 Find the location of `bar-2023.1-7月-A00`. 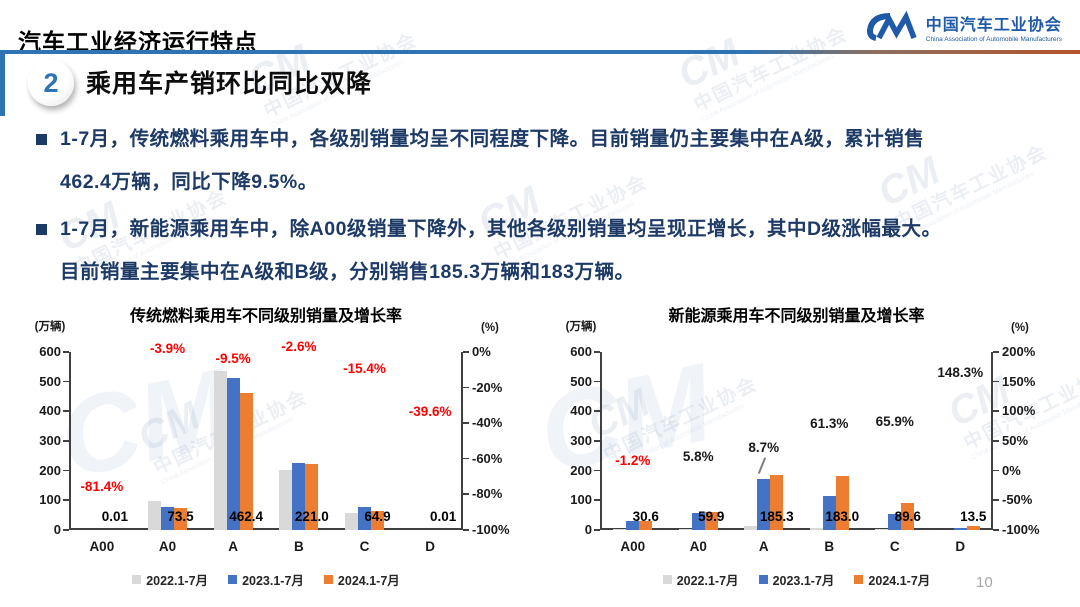

bar-2023.1-7月-A00 is located at coordinates (633, 525).